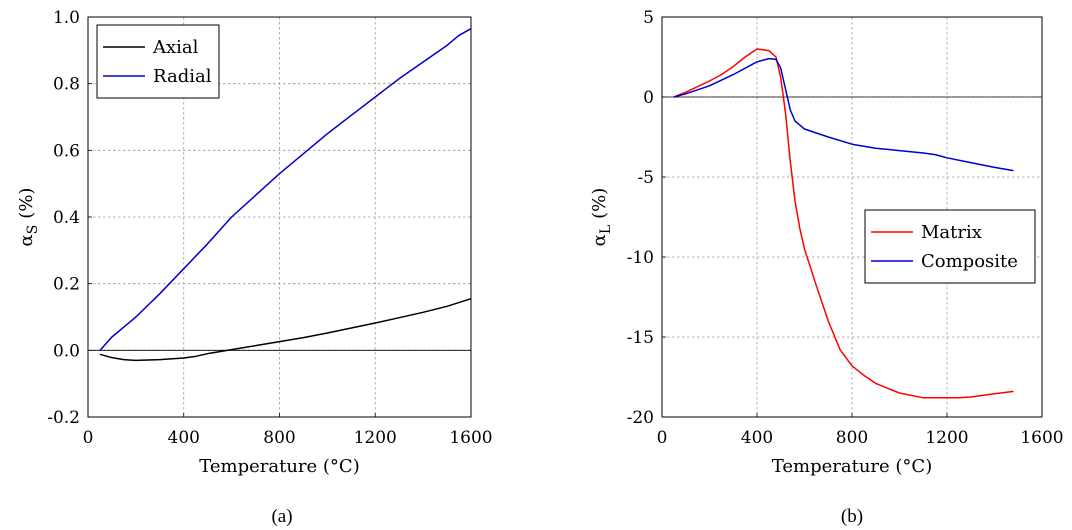 Image resolution: width=1072 pixels, height=530 pixels. I want to click on y-axis-subscript: L, so click(606, 229).